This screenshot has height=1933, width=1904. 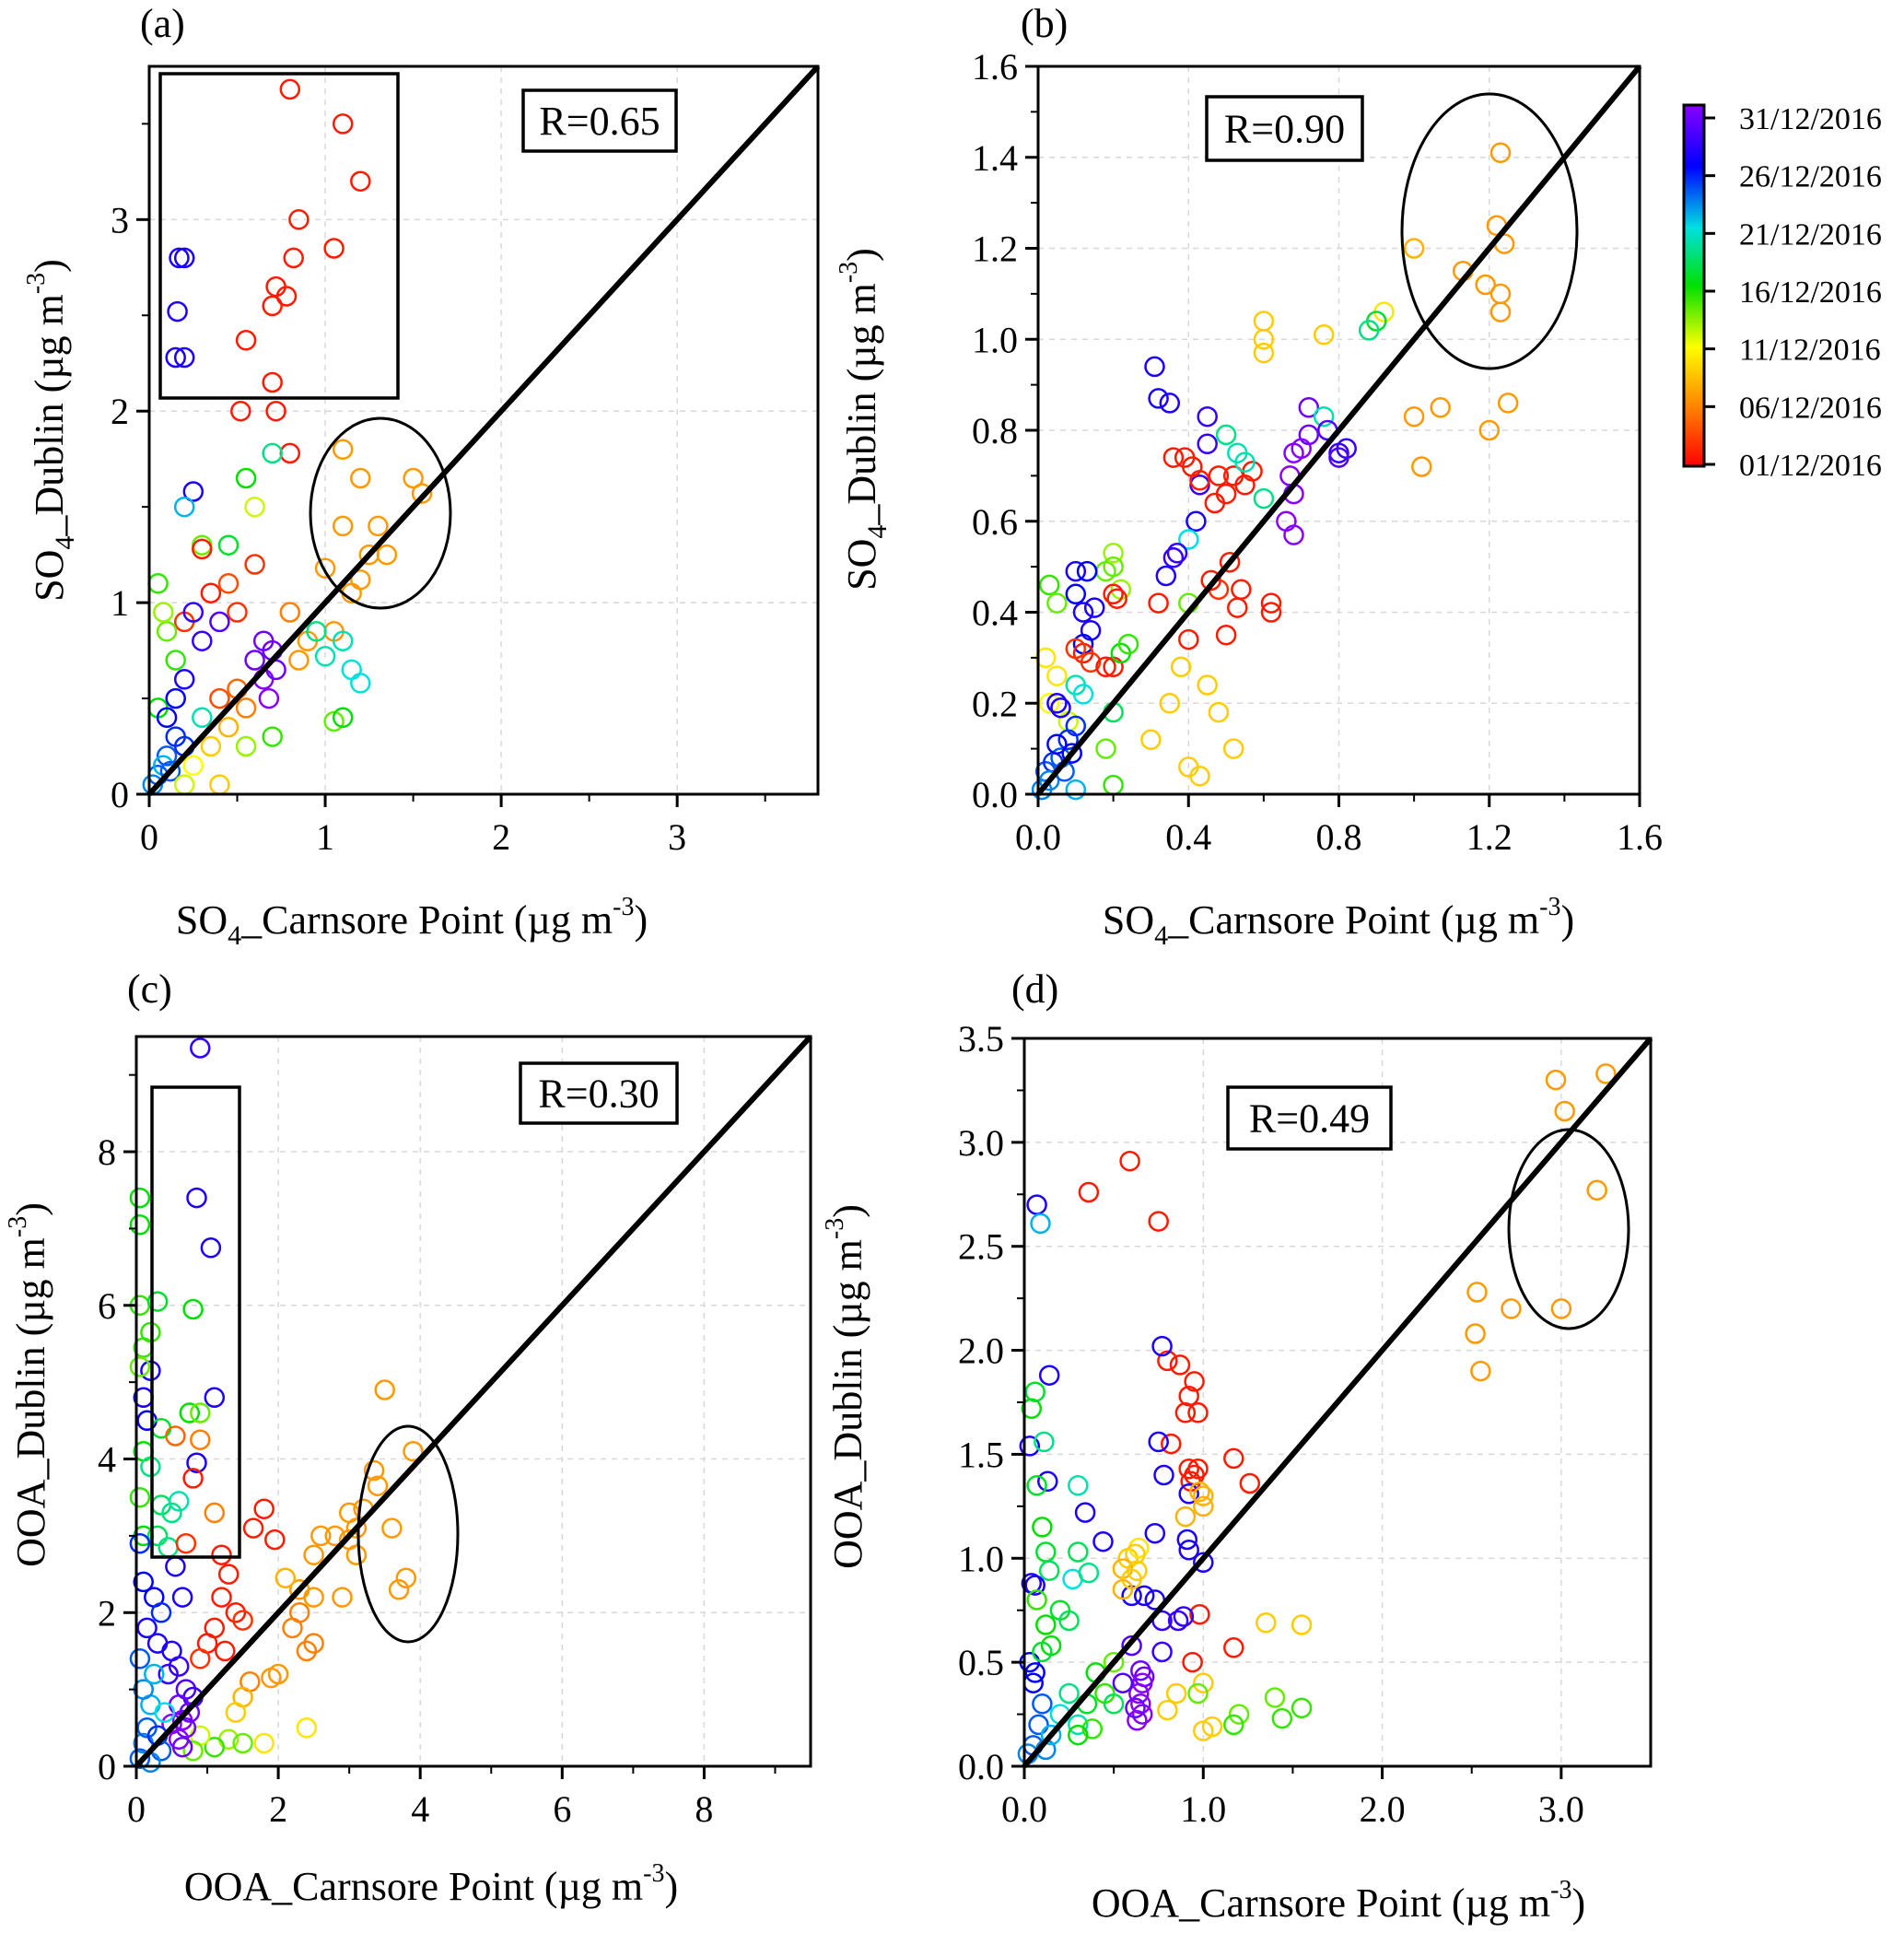 What do you see at coordinates (1034, 989) in the screenshot?
I see `panel-letter: (d)` at bounding box center [1034, 989].